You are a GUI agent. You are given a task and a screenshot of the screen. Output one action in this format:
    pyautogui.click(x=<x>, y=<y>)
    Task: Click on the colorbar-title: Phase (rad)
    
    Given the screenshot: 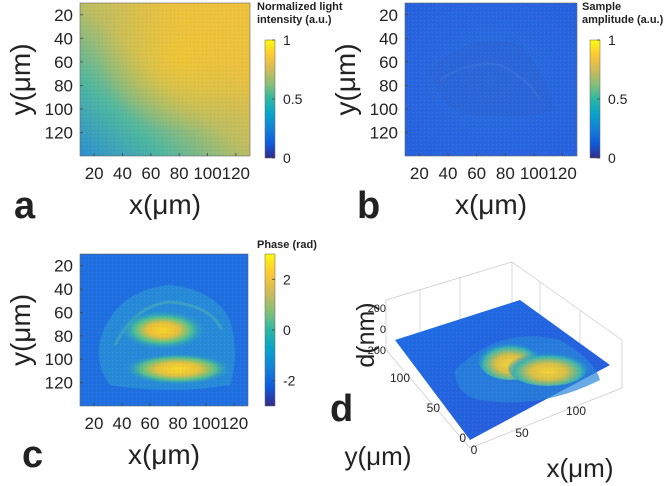 What is the action you would take?
    pyautogui.click(x=287, y=245)
    